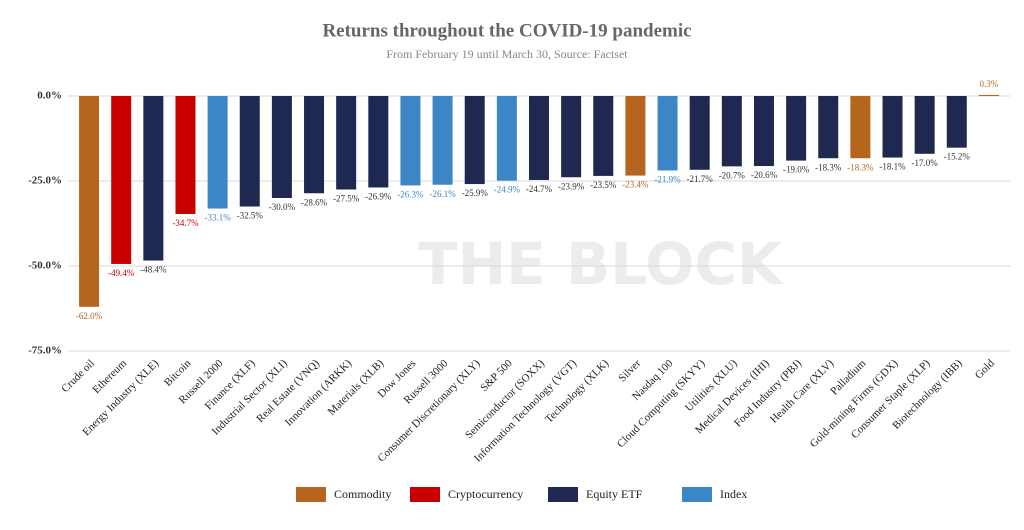 The width and height of the screenshot is (1024, 530). What do you see at coordinates (45, 266) in the screenshot?
I see `y-tick-label: -50.0%` at bounding box center [45, 266].